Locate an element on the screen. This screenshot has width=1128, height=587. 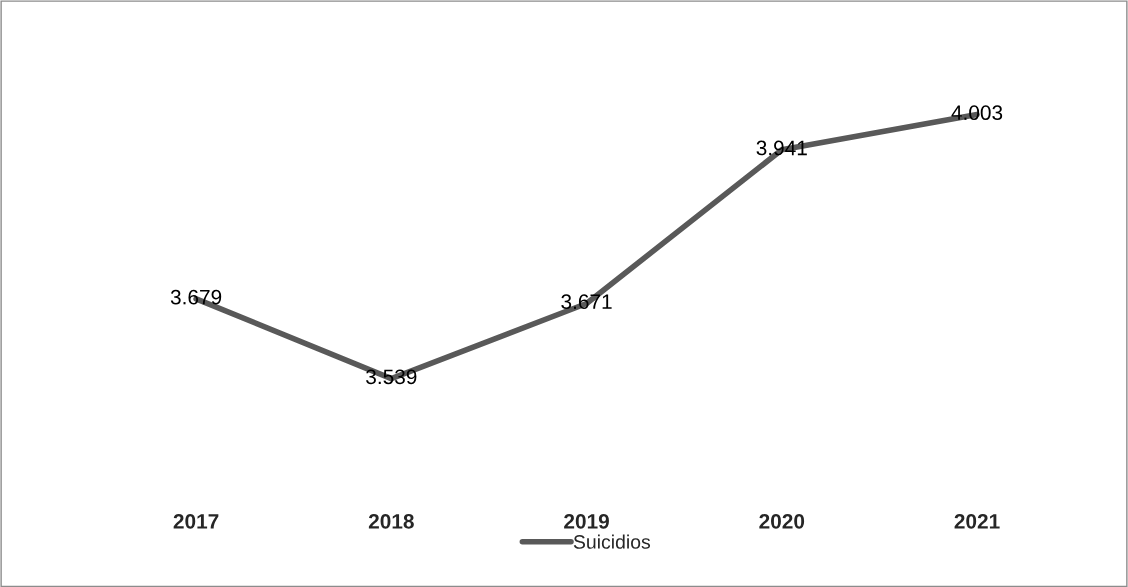
x-tick-label: 2020 is located at coordinates (782, 521).